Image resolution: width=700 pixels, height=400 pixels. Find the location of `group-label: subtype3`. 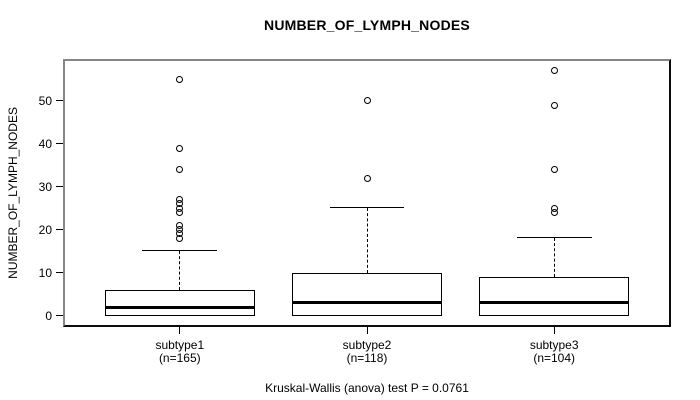

group-label: subtype3 is located at coordinates (554, 345).